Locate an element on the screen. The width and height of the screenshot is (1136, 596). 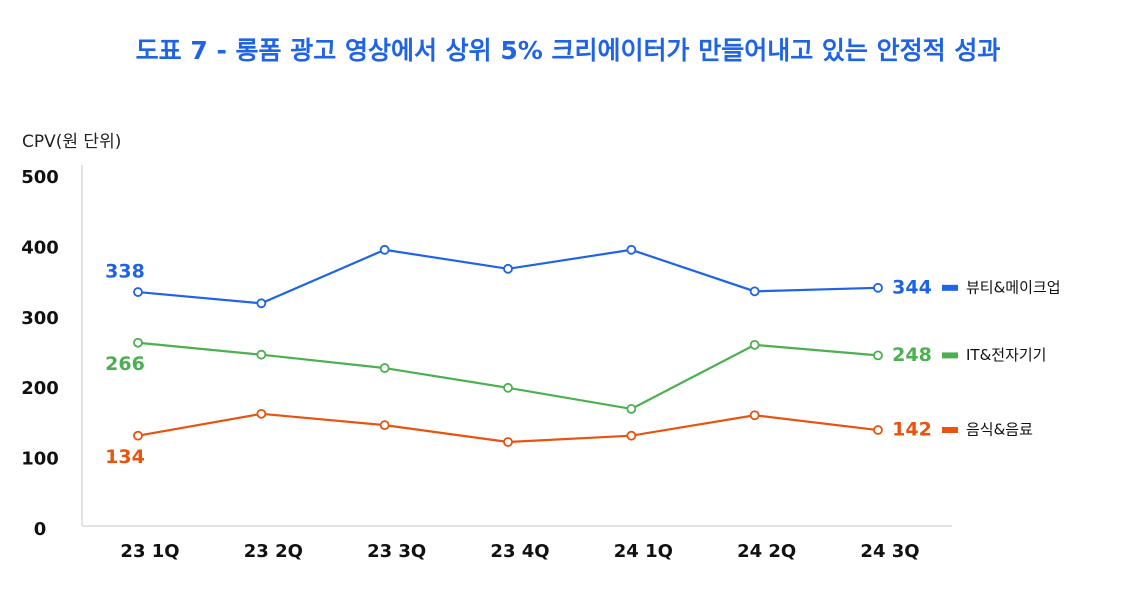
x-tick-label: 23 1Q is located at coordinates (149, 551).